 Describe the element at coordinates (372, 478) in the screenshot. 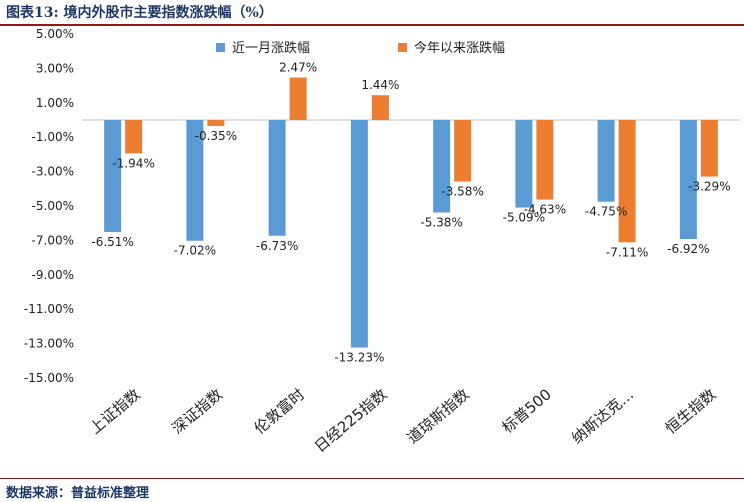

I see `footer-rule` at that location.